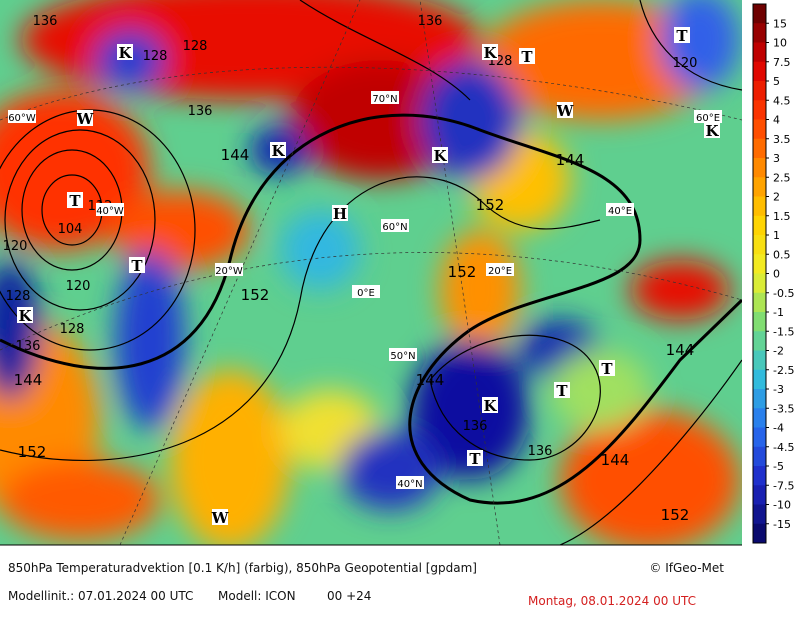 This screenshot has height=640, width=800. I want to click on colorbar-label: -4, so click(778, 428).